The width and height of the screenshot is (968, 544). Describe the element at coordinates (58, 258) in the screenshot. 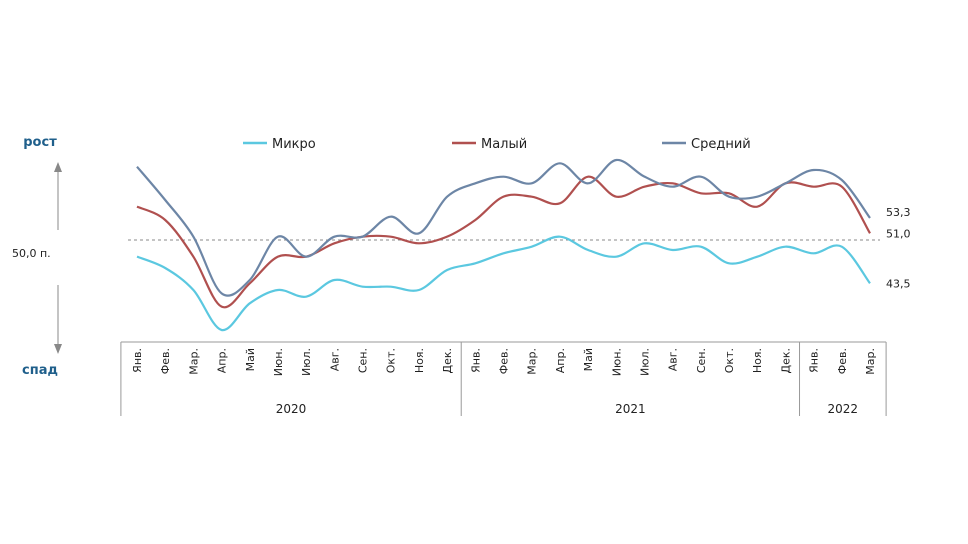

I see `y-direction-arrows` at that location.